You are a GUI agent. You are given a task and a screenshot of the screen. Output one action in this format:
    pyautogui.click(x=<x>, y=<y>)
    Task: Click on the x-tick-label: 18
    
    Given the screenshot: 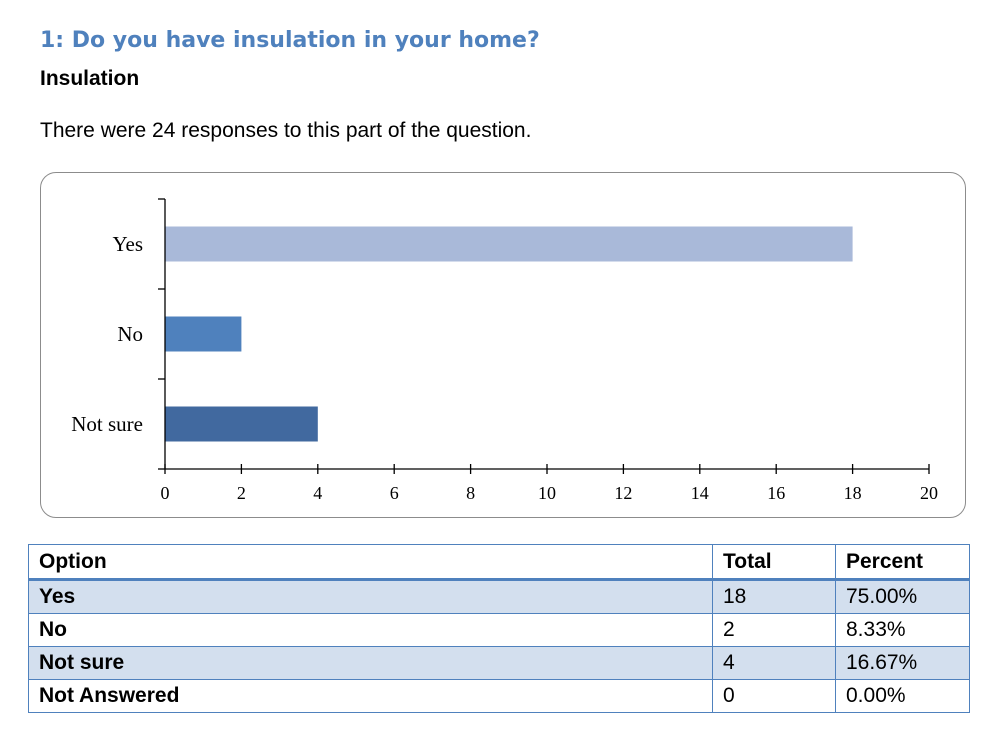 What is the action you would take?
    pyautogui.click(x=853, y=493)
    